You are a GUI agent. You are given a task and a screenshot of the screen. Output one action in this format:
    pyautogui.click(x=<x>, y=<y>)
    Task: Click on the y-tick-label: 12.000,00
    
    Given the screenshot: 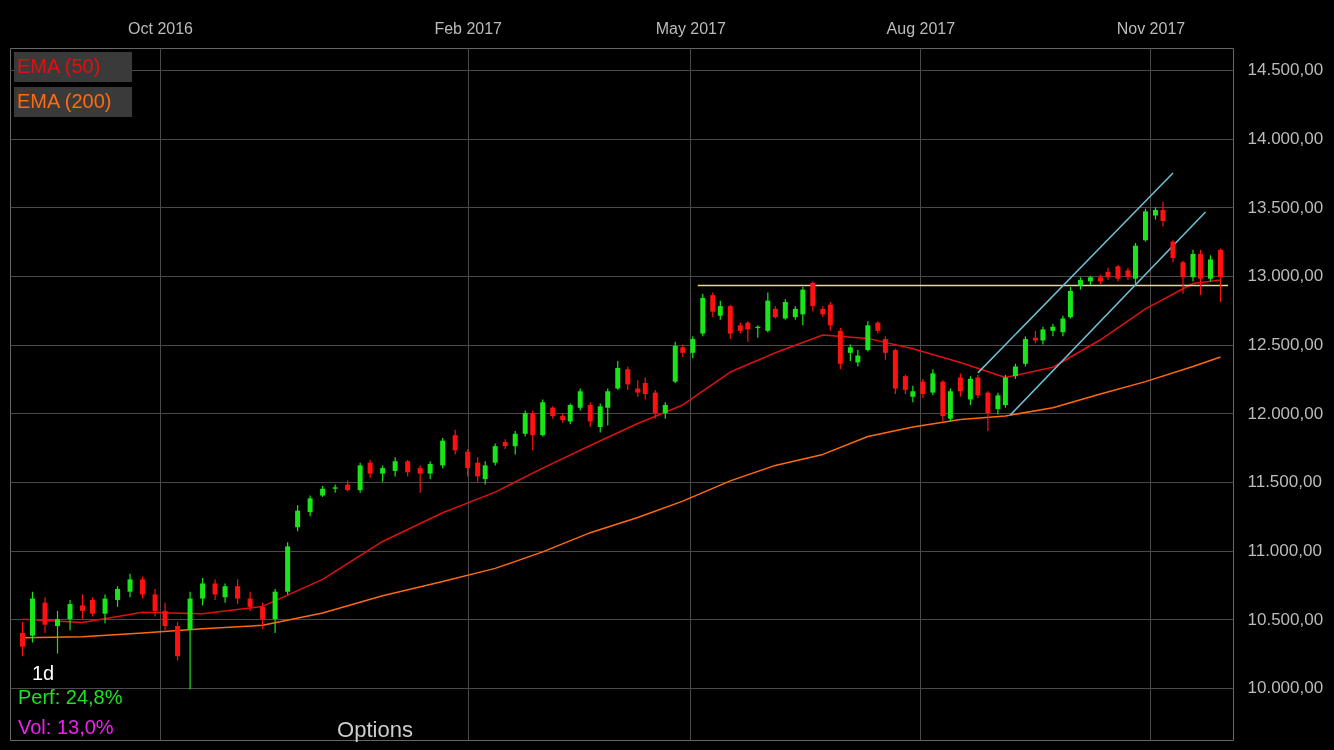 What is the action you would take?
    pyautogui.click(x=1285, y=413)
    